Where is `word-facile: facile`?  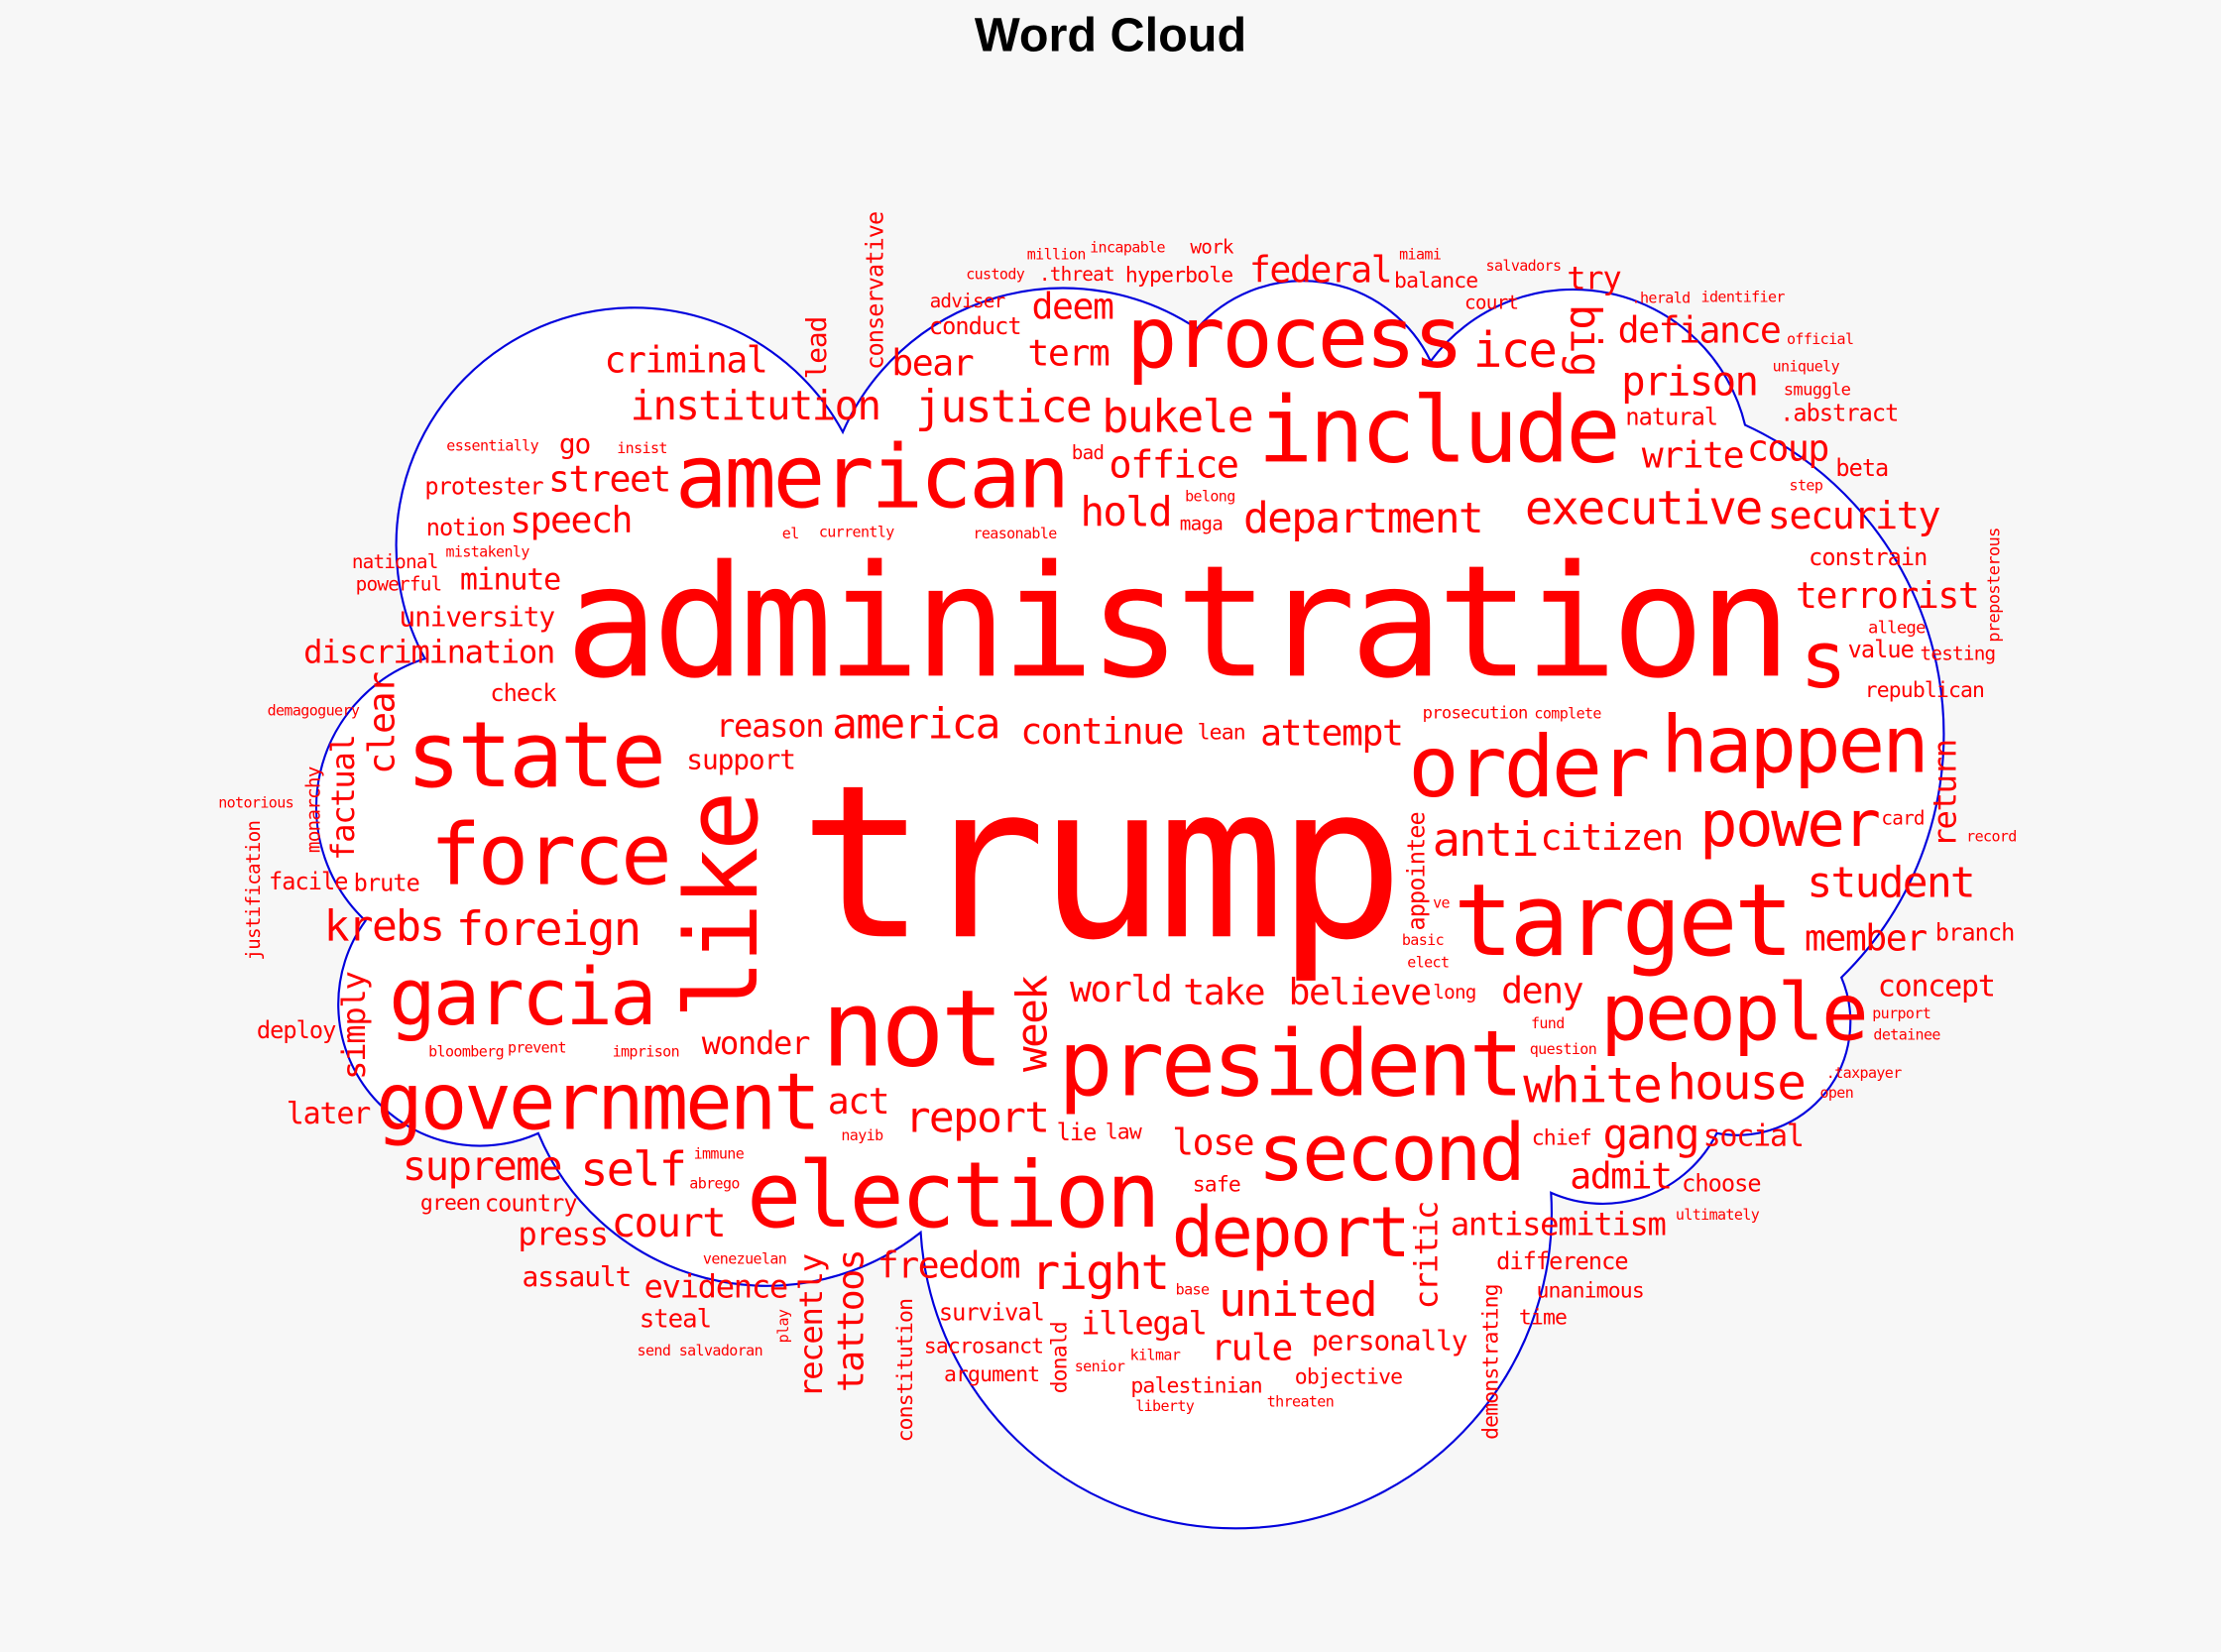
word-facile: facile is located at coordinates (308, 881).